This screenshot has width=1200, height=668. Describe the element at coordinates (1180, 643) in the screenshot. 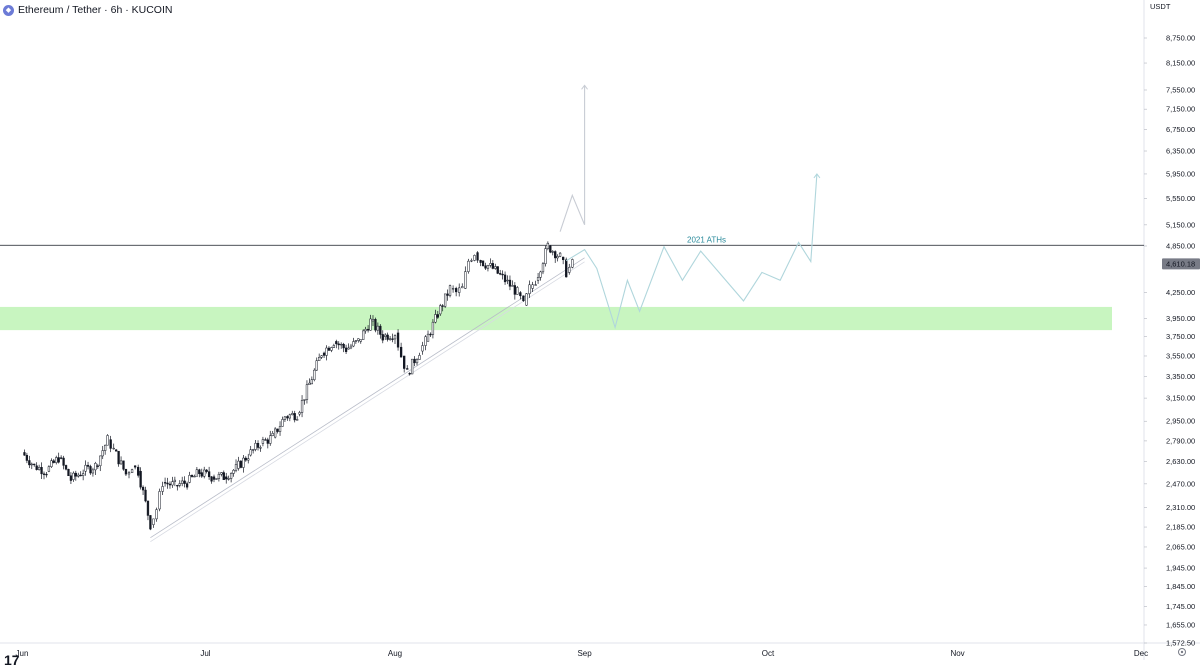

I see `price-tick-label: 1,572.50` at that location.